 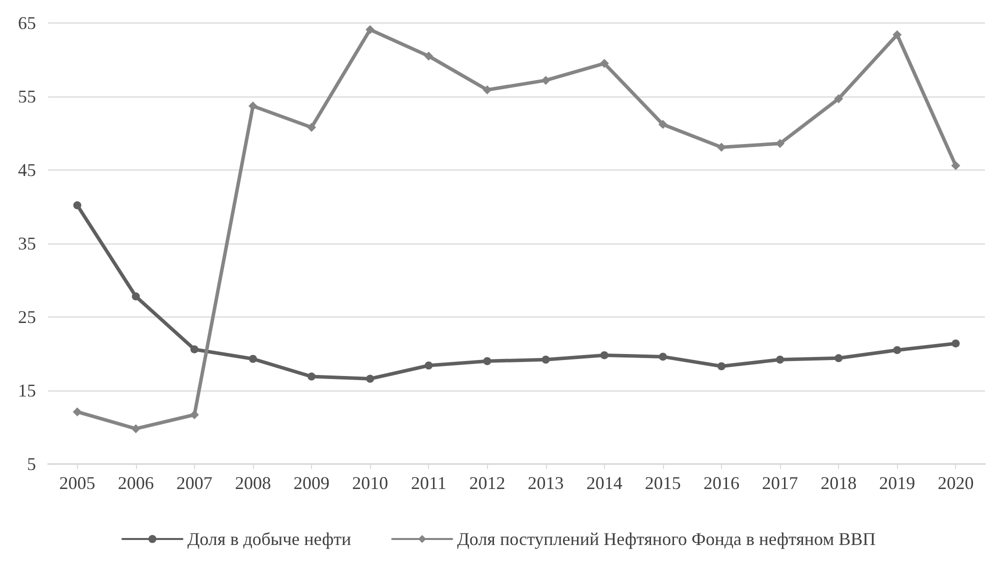 I want to click on x-tick-label: 2006, so click(x=136, y=483).